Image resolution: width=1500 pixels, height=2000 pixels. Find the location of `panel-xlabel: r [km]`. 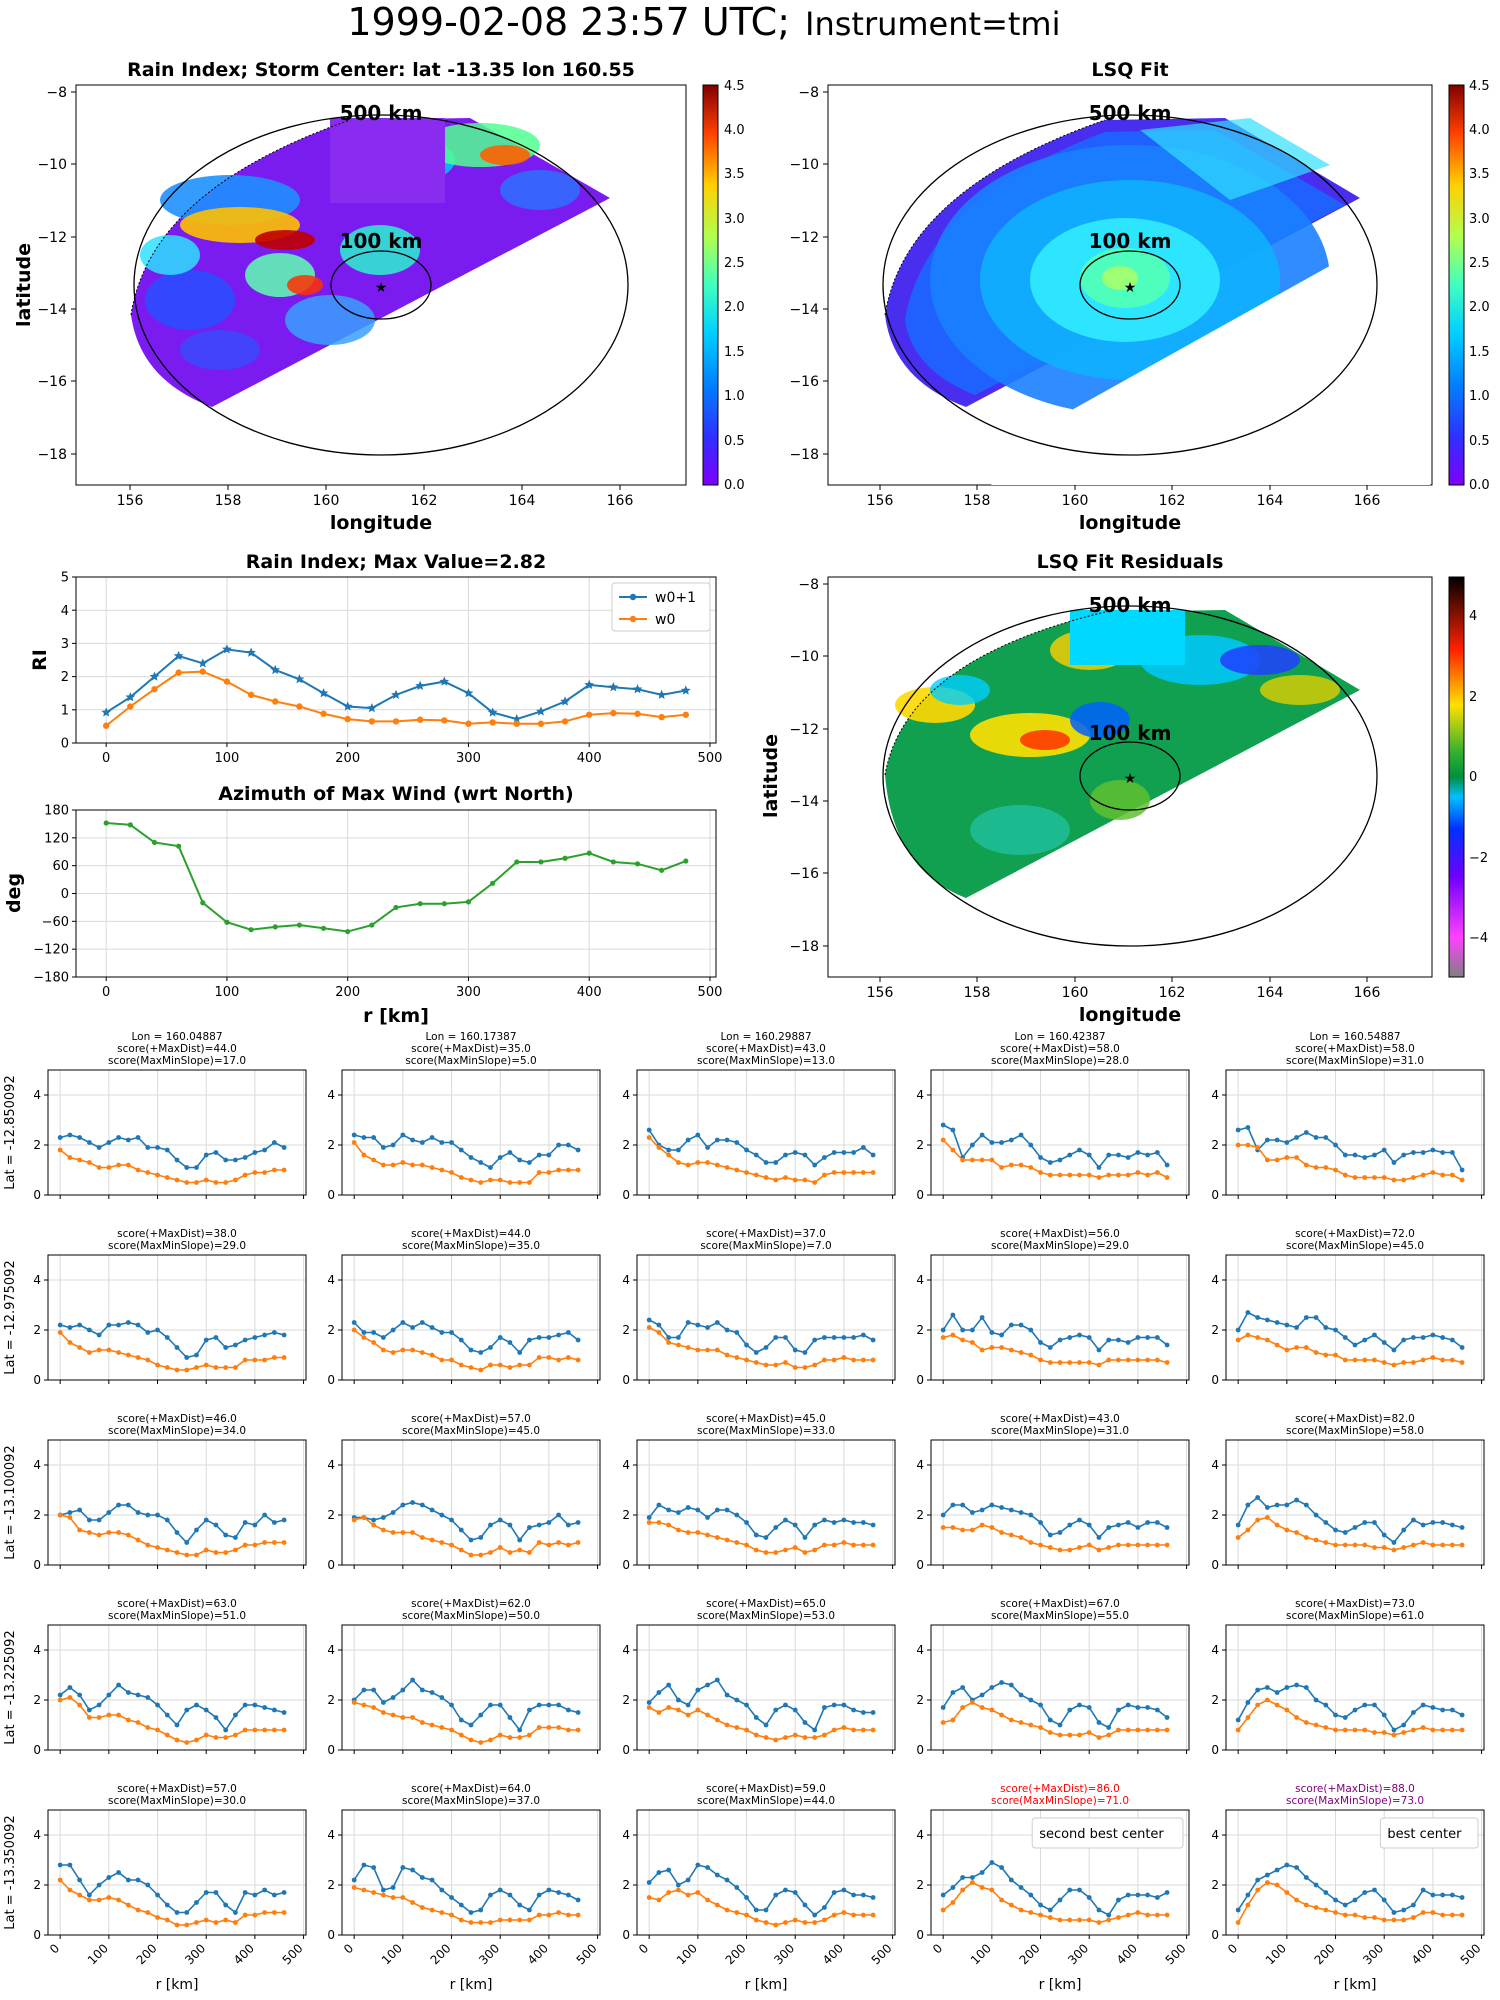

panel-xlabel: r [km] is located at coordinates (177, 1985).